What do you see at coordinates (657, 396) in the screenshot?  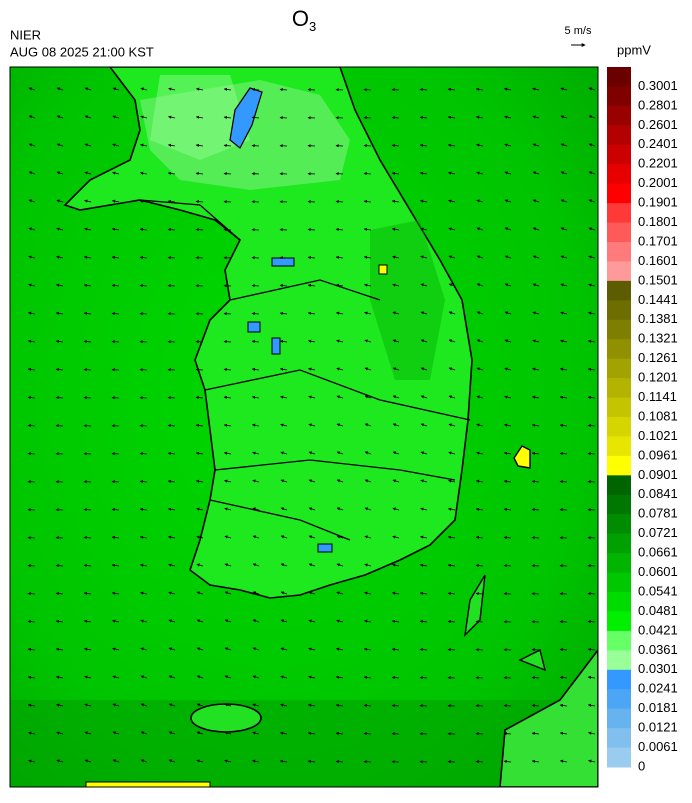 I see `colorbar-label: 0.1141` at bounding box center [657, 396].